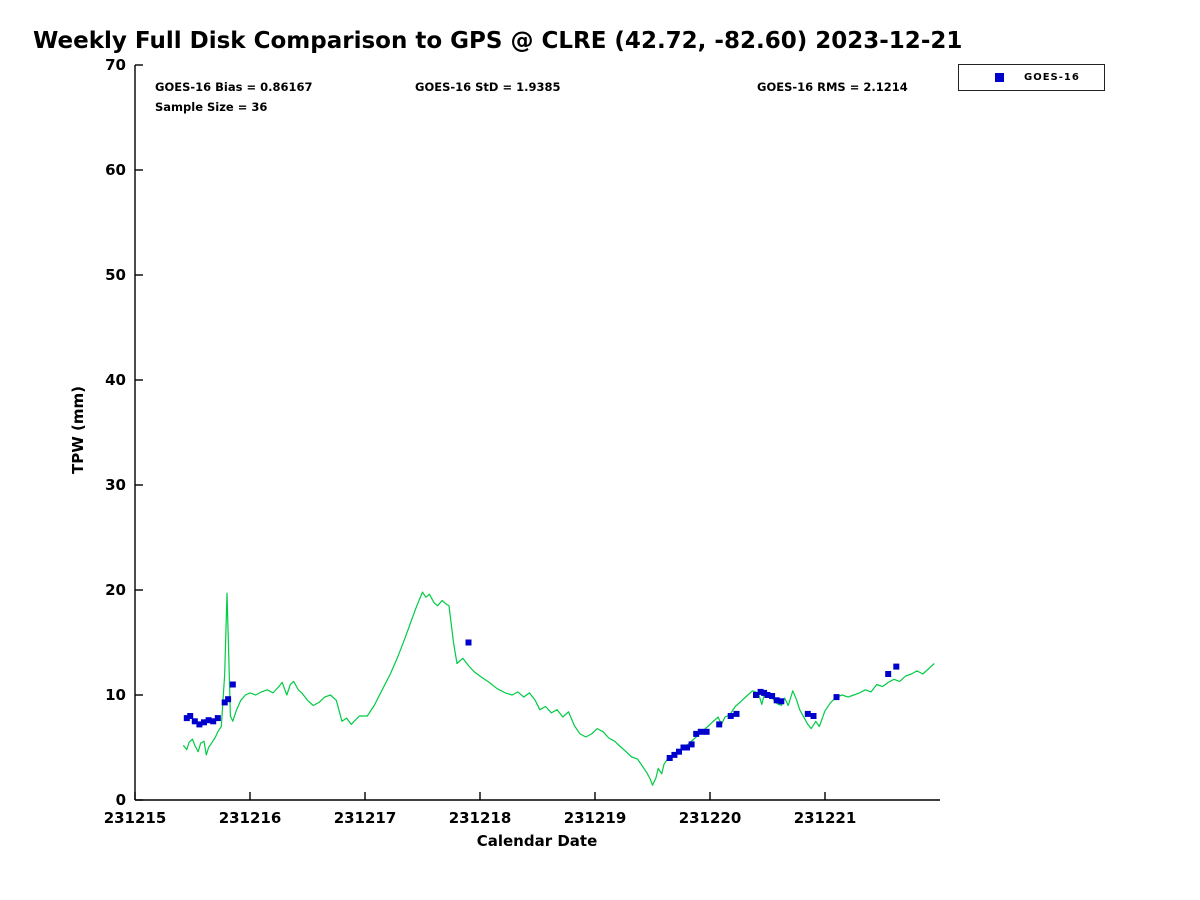 This screenshot has height=900, width=1200. I want to click on y-tick-label: 30, so click(115, 485).